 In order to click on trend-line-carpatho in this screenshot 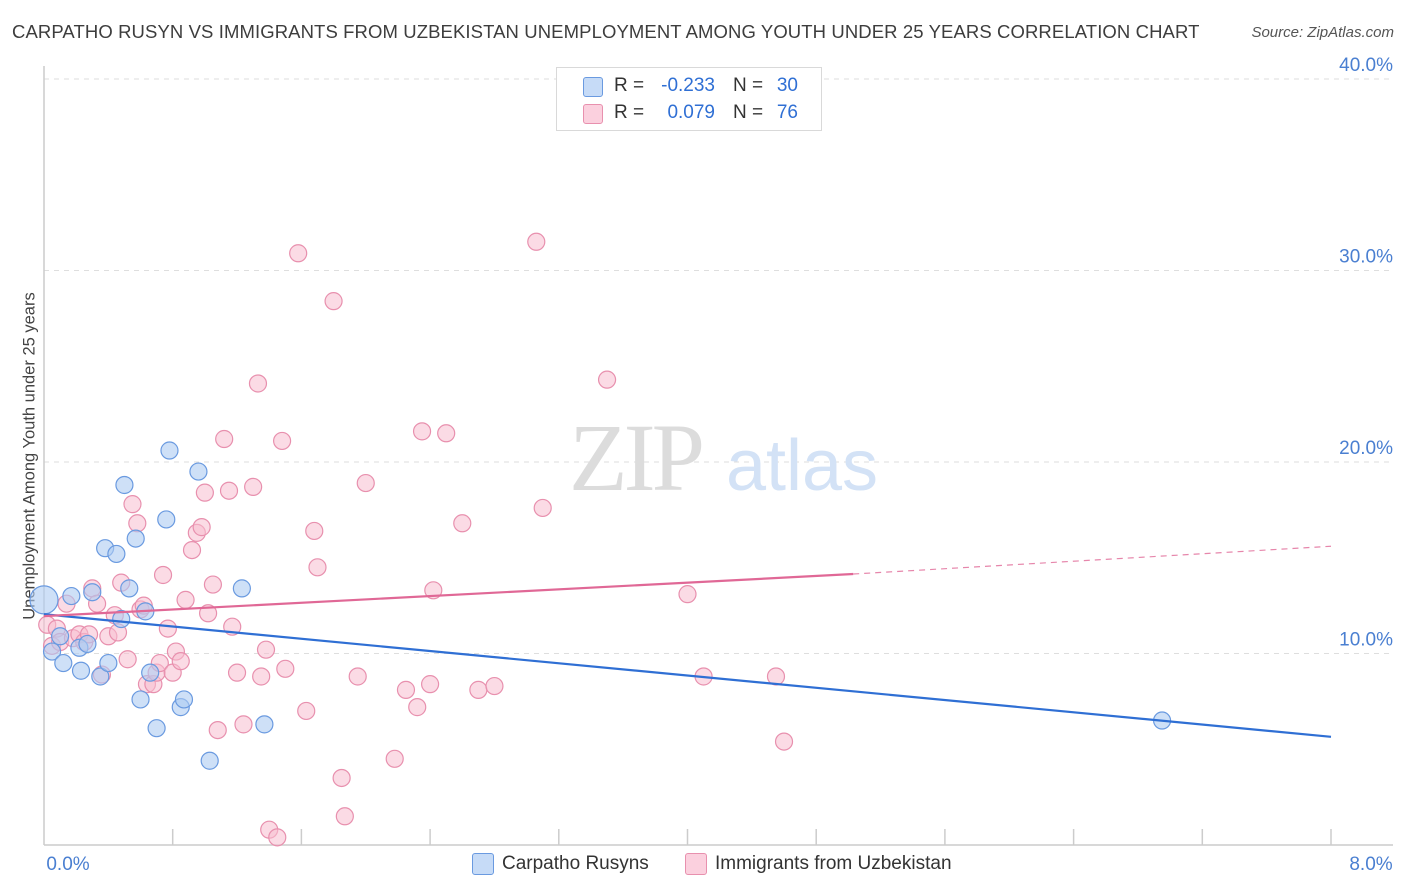, I will do `click(687, 675)`.